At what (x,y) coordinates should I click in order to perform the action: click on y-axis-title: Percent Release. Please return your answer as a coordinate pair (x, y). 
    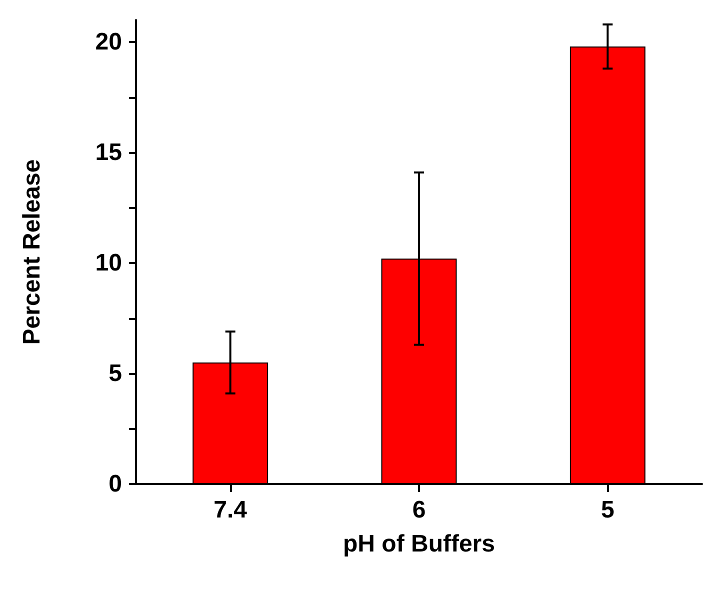
    Looking at the image, I should click on (32, 252).